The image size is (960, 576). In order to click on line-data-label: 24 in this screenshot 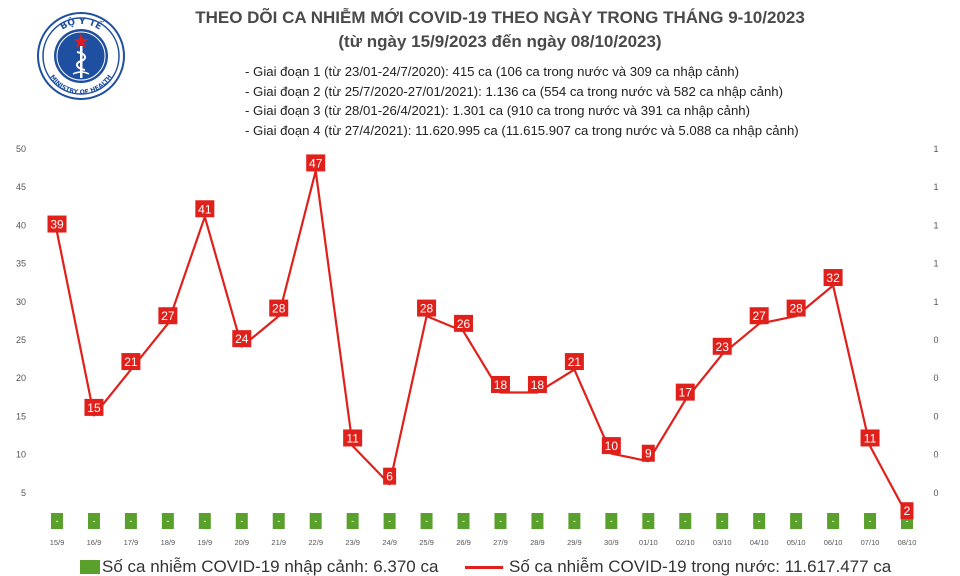, I will do `click(242, 339)`.